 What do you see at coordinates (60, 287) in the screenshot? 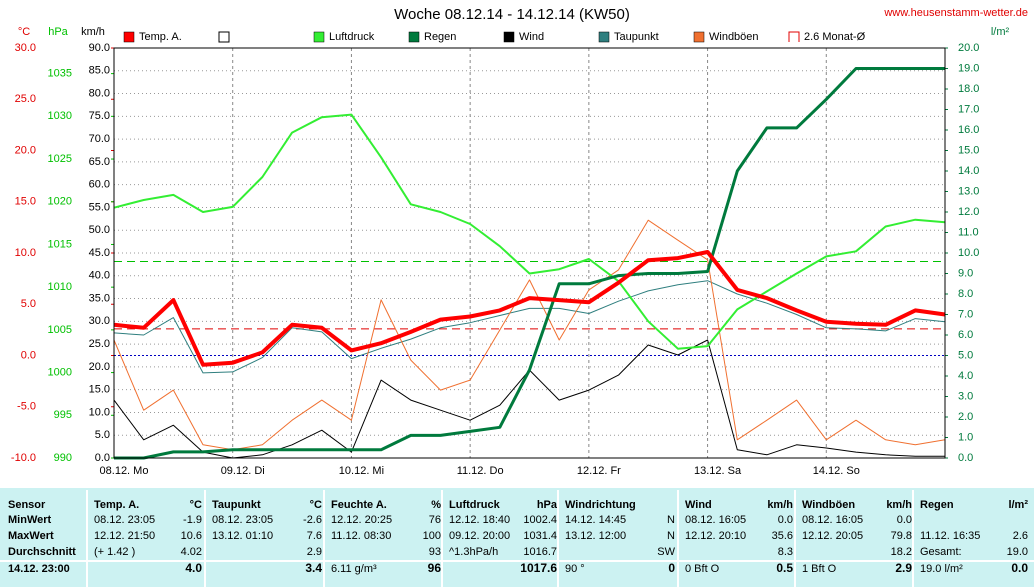
I see `y-tick-label: 1010` at bounding box center [60, 287].